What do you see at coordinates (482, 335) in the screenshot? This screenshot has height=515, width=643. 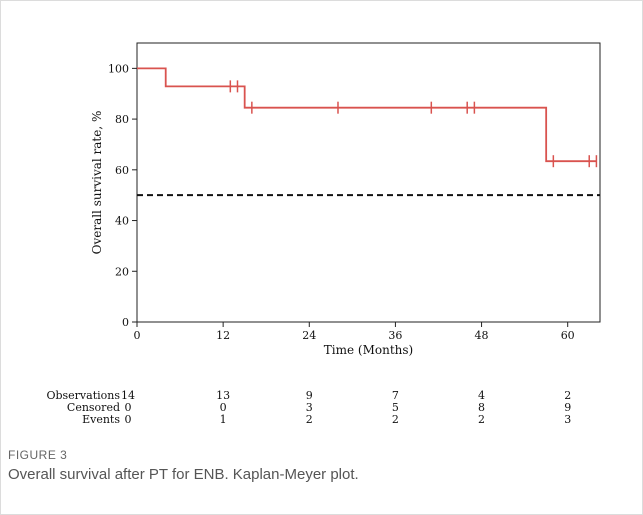 I see `x-tick-label: 48` at bounding box center [482, 335].